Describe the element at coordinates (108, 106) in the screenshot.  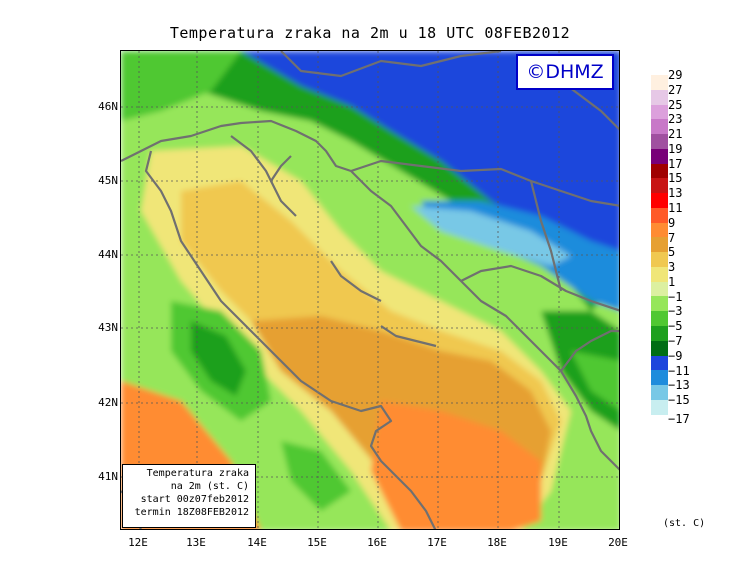
I see `lat-label-46: 46N` at that location.